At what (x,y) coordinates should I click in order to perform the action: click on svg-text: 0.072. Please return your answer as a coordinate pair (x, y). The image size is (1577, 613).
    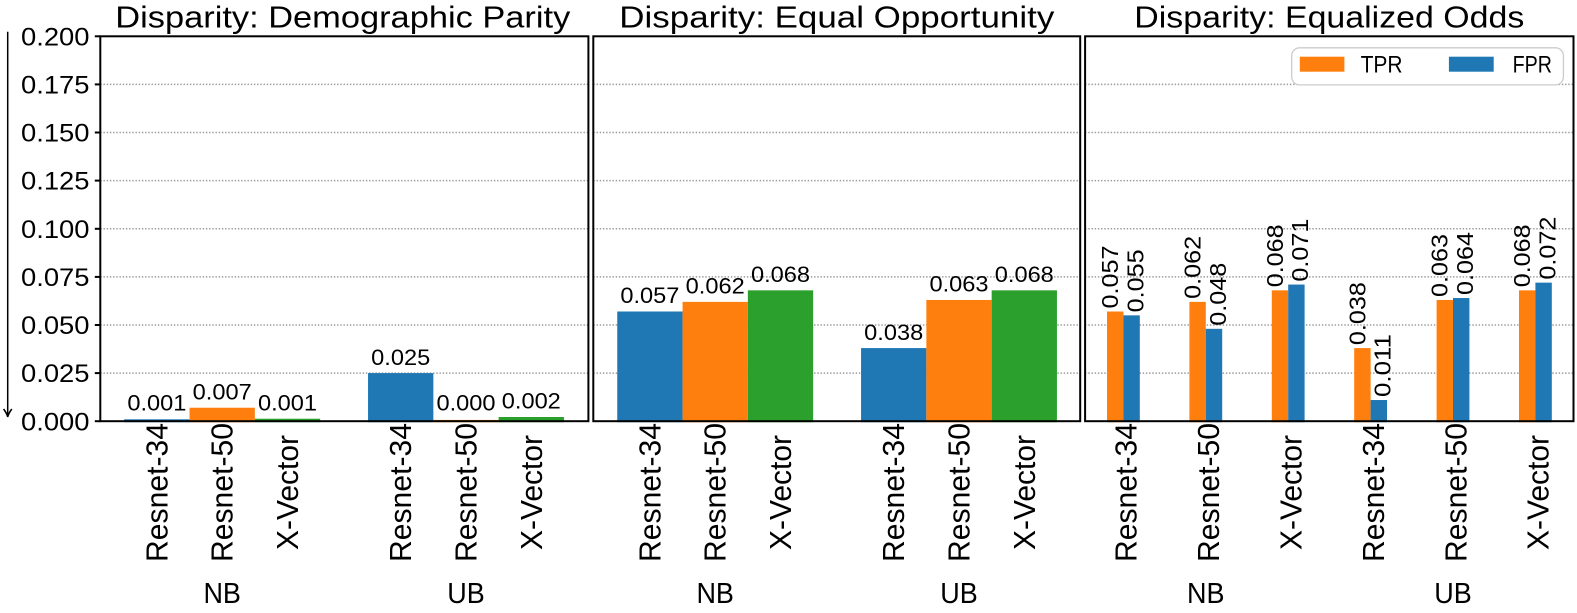
    Looking at the image, I should click on (1547, 248).